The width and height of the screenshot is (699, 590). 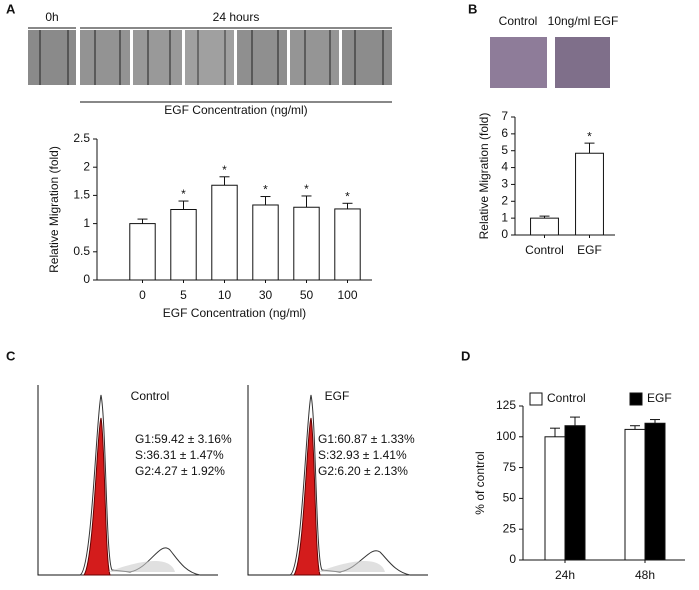 What do you see at coordinates (566, 398) in the screenshot?
I see `legend-label: Control` at bounding box center [566, 398].